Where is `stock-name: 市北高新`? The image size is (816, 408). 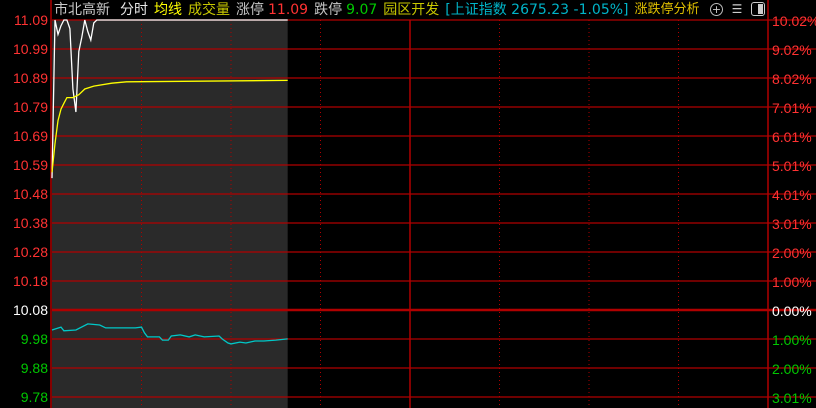 stock-name: 市北高新 is located at coordinates (82, 10).